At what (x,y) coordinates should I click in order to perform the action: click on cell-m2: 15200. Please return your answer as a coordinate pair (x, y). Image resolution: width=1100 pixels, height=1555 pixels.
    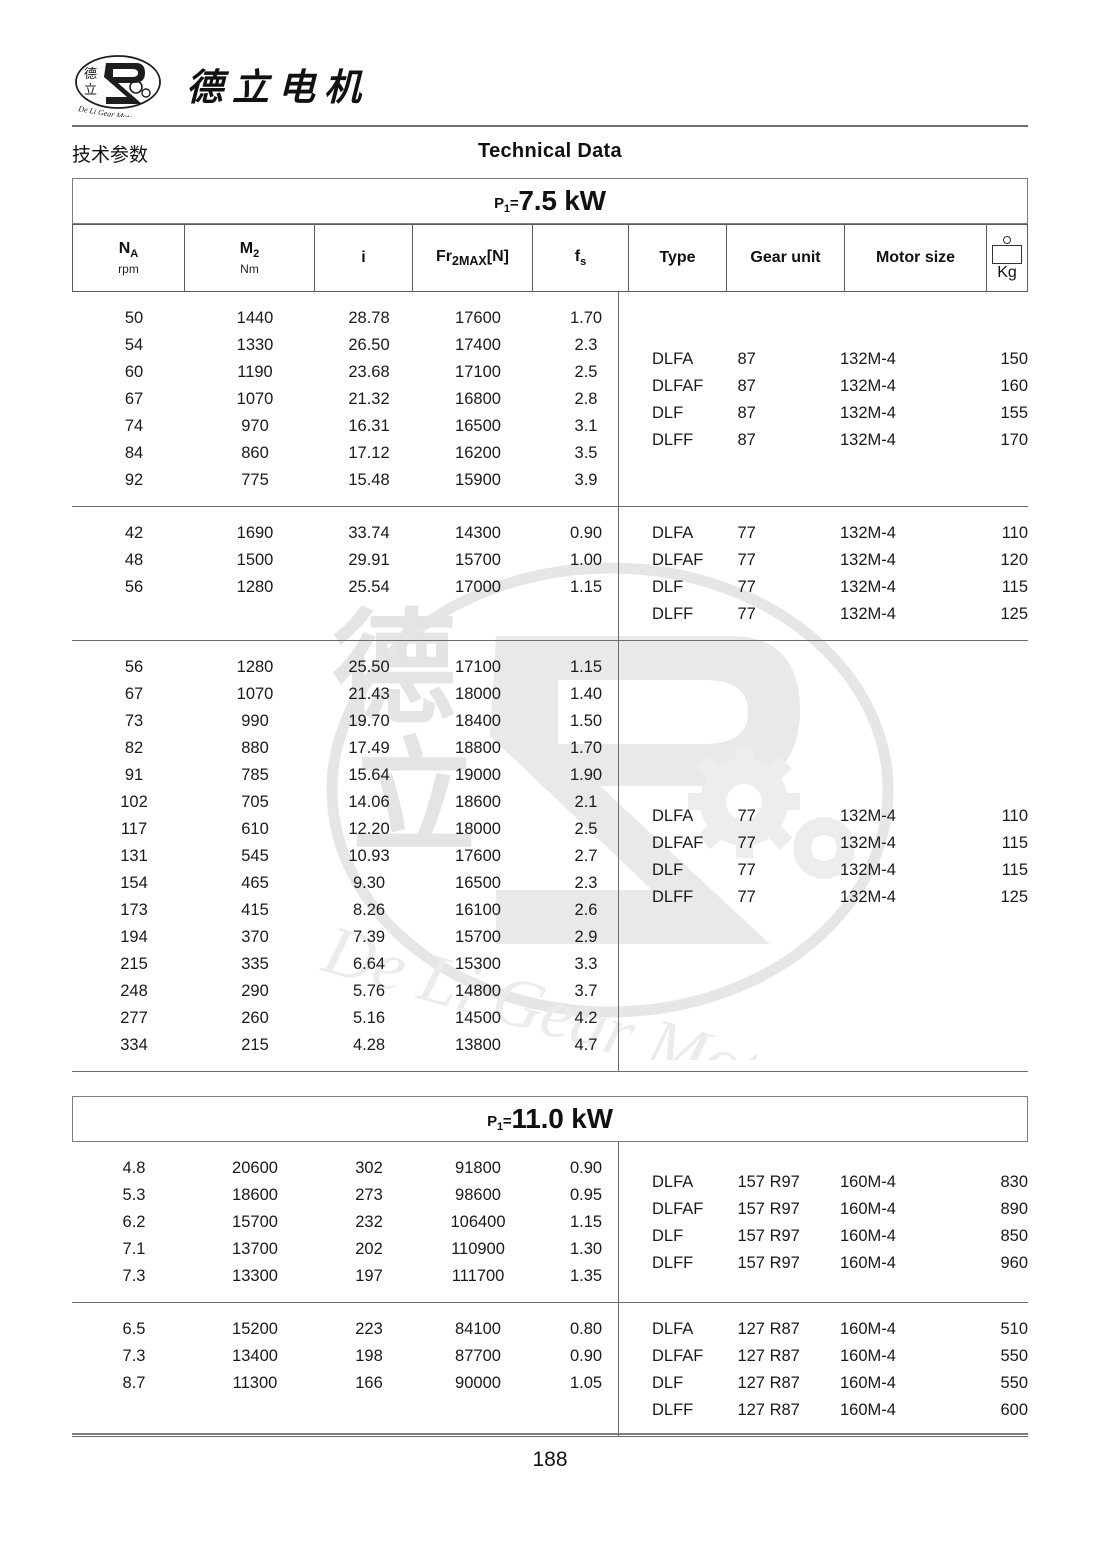
    Looking at the image, I should click on (255, 1329).